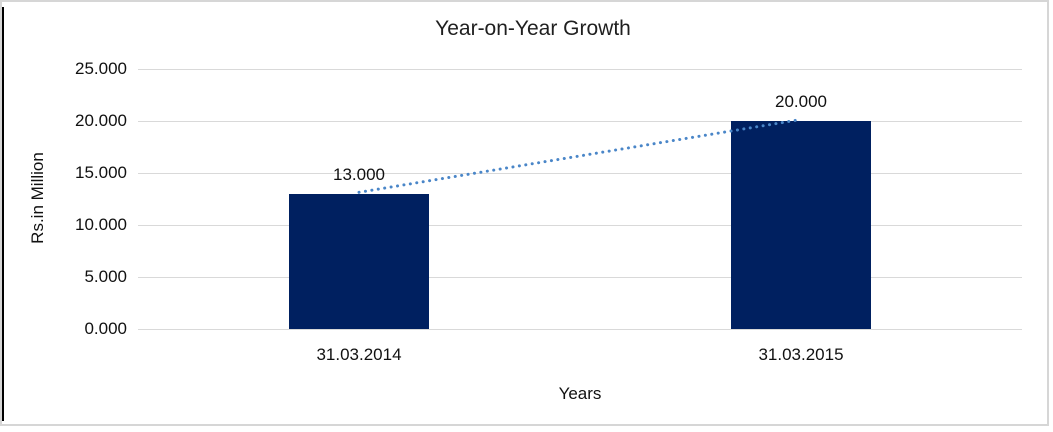 This screenshot has width=1053, height=432. Describe the element at coordinates (101, 224) in the screenshot. I see `y-tick-label: 10.000` at that location.